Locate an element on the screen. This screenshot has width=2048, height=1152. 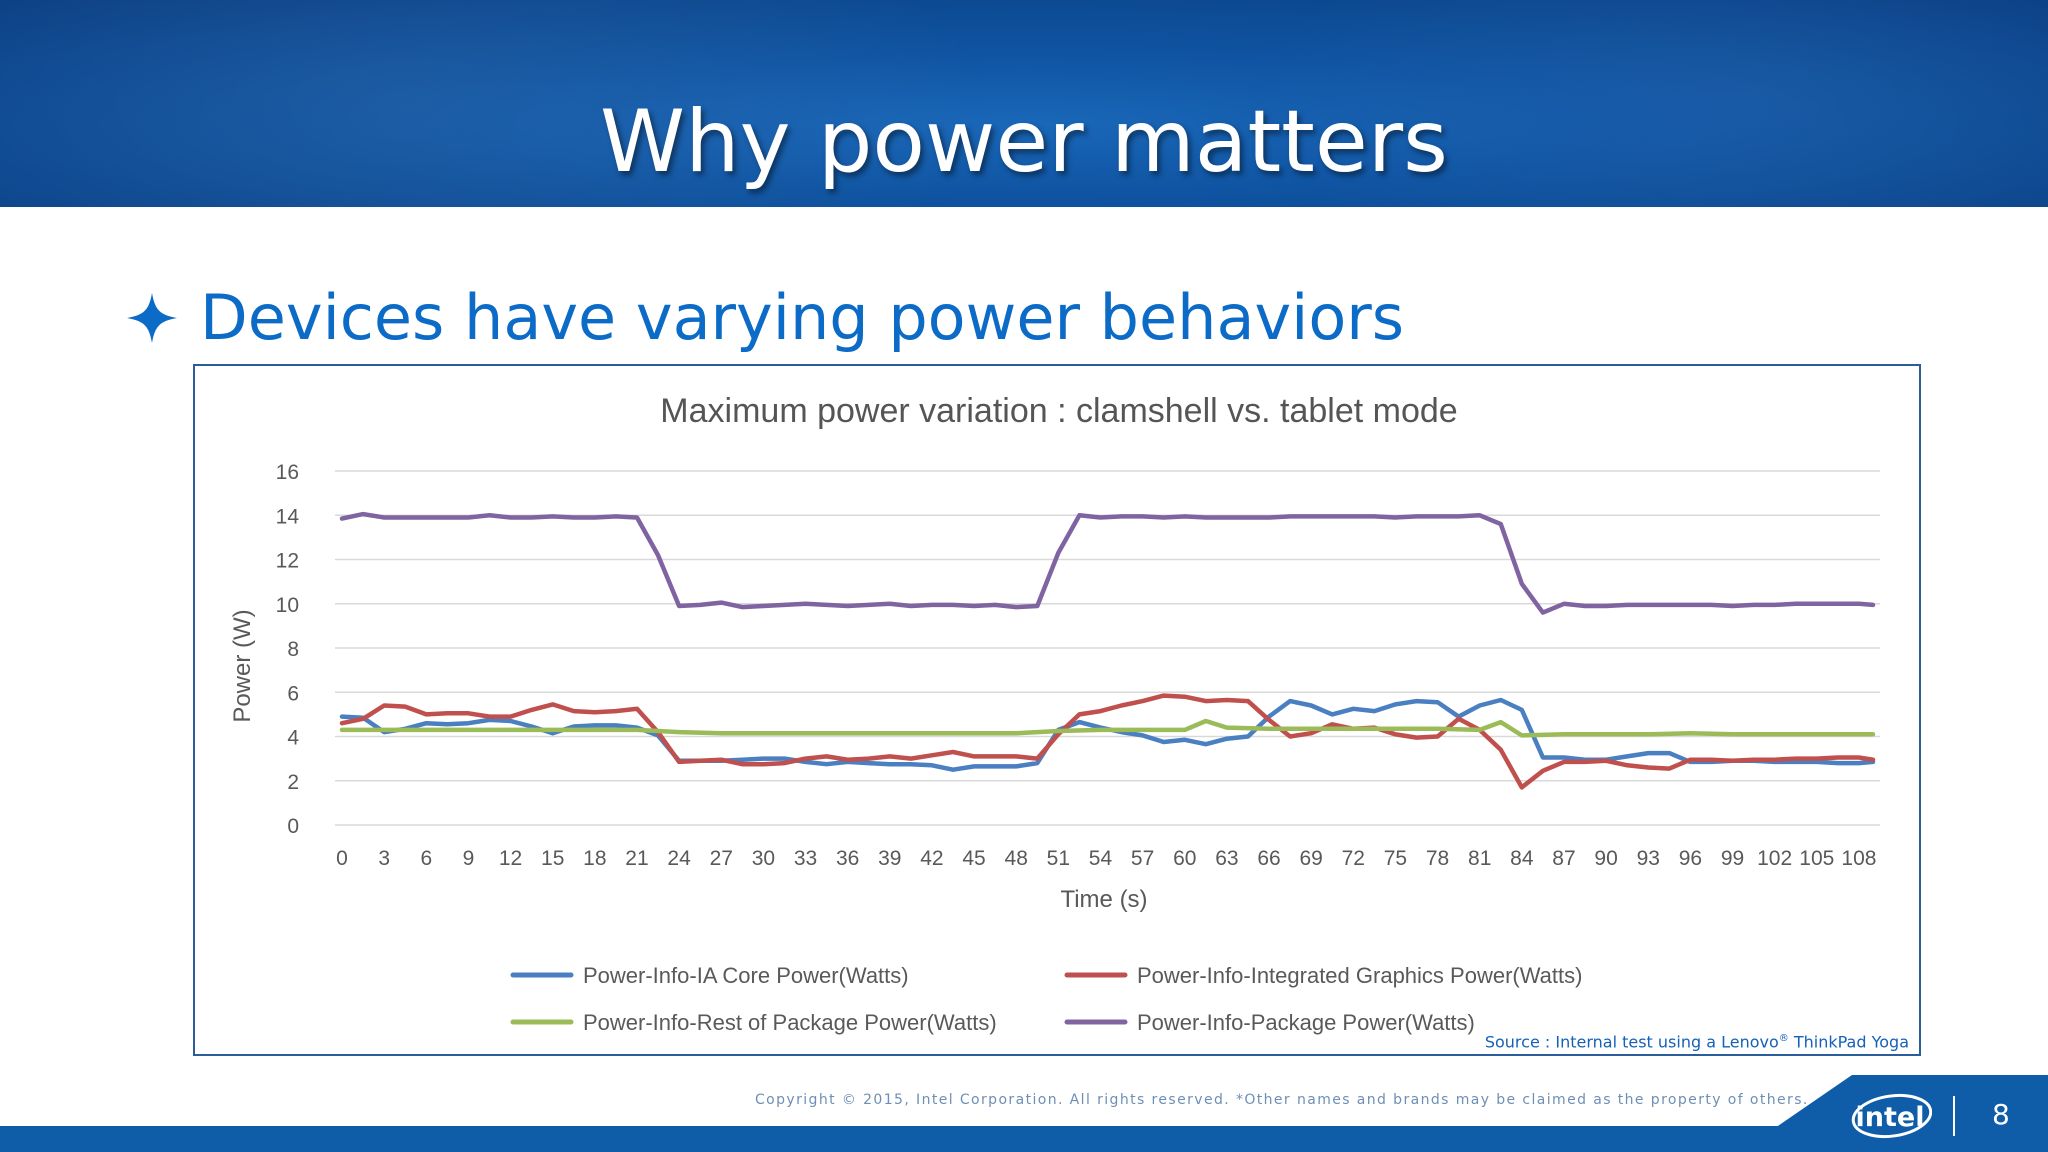
x-tick-label: 18 is located at coordinates (594, 858).